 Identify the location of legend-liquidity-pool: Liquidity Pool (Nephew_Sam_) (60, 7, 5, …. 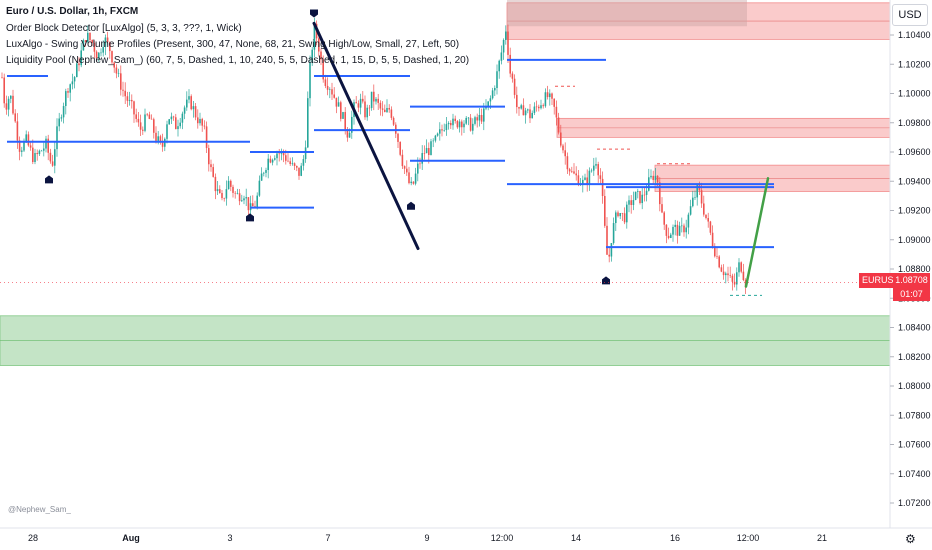
(238, 60).